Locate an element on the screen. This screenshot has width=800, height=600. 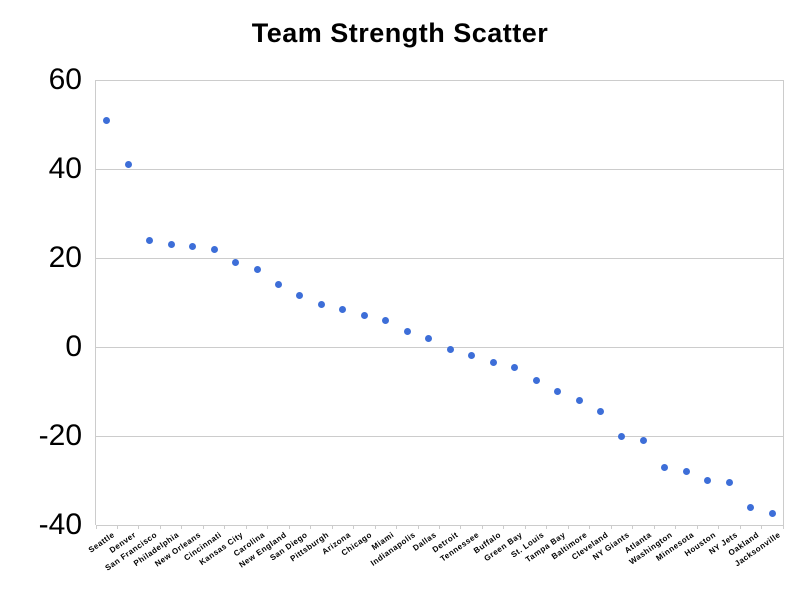
y-axis-tick-label: -40 is located at coordinates (60, 524).